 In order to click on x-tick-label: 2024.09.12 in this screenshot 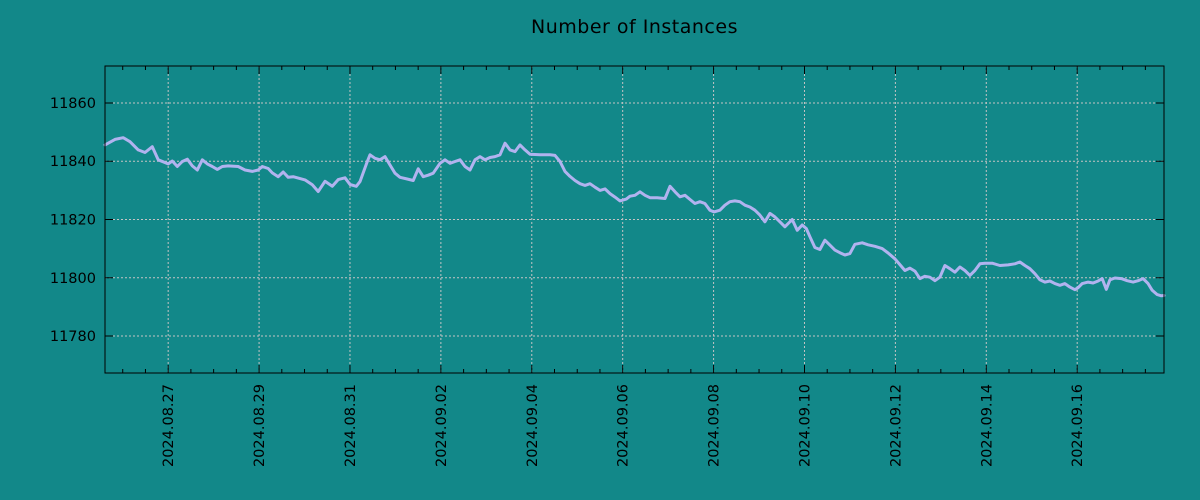, I will do `click(896, 425)`.